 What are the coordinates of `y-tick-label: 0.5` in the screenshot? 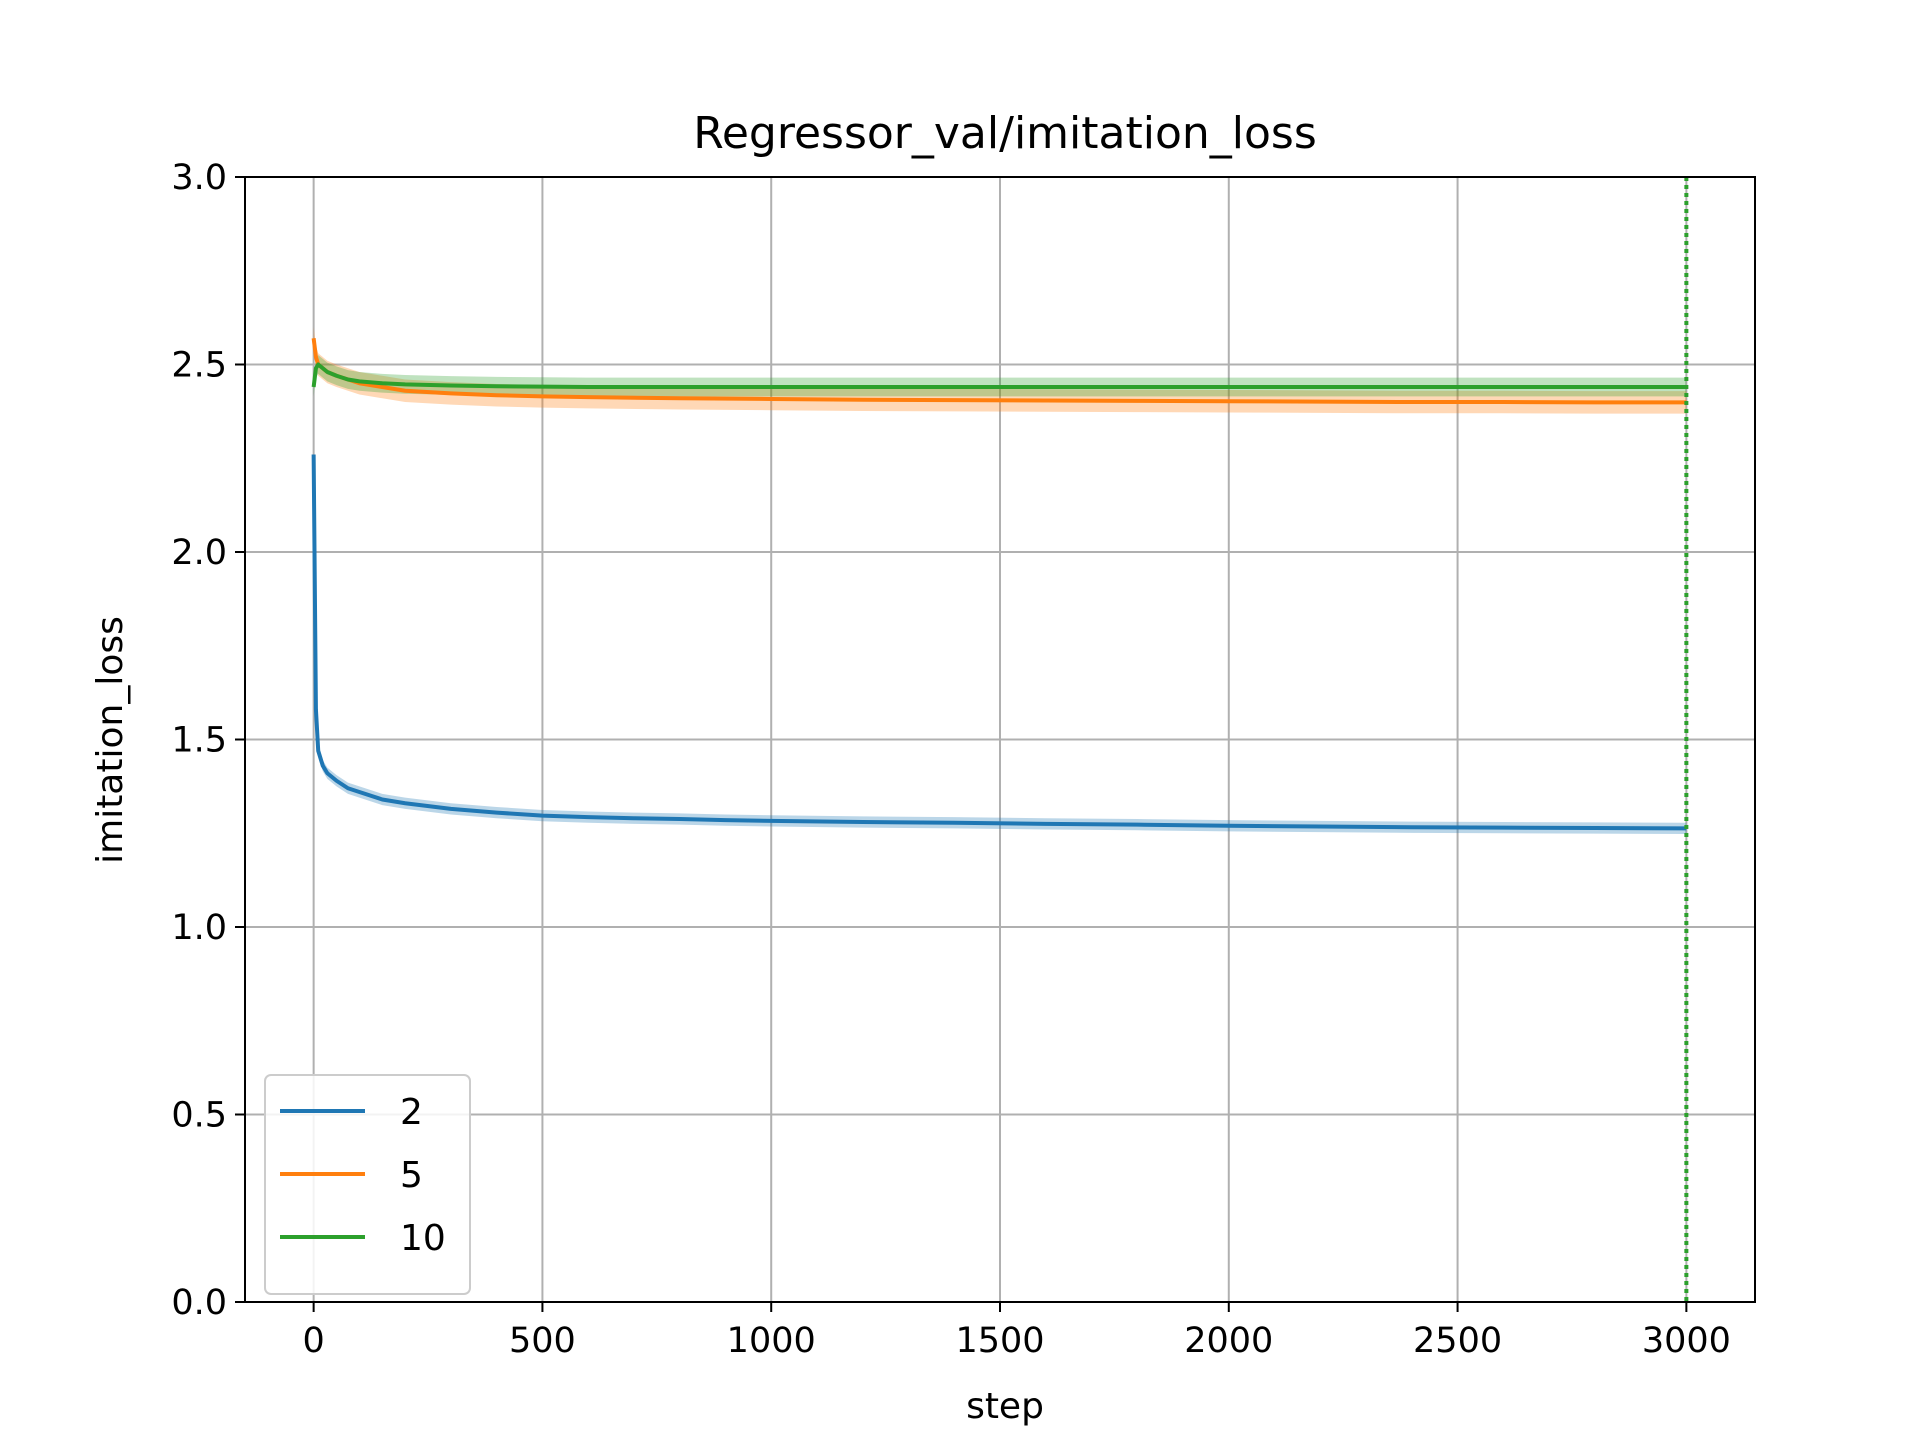 It's located at (199, 1116).